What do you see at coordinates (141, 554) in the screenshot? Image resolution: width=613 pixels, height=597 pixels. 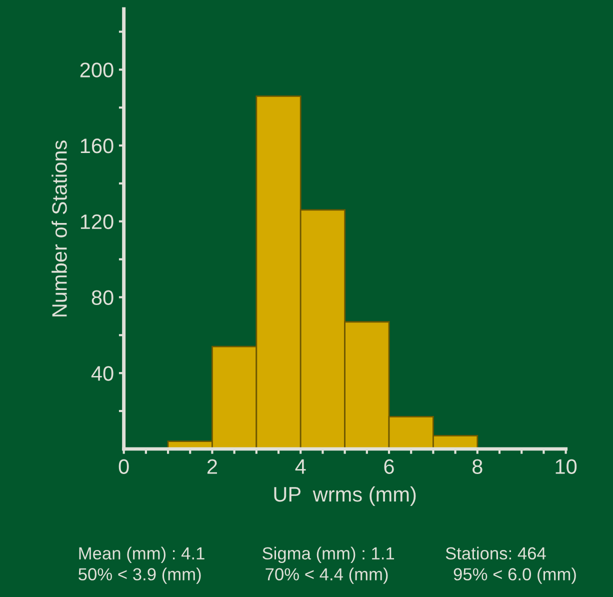 I see `text: Mean (mm) : 4.1` at bounding box center [141, 554].